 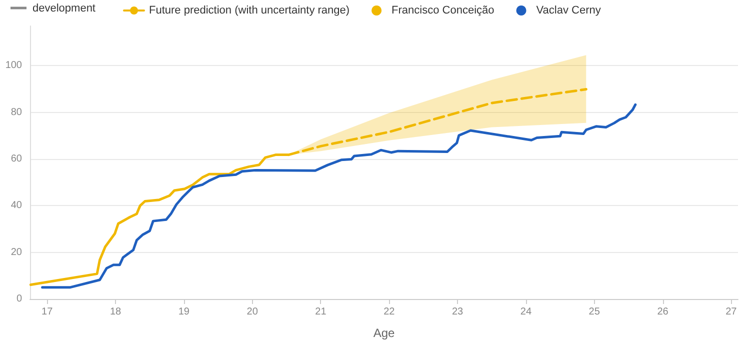 What do you see at coordinates (48, 312) in the screenshot?
I see `x-tick-label: 17` at bounding box center [48, 312].